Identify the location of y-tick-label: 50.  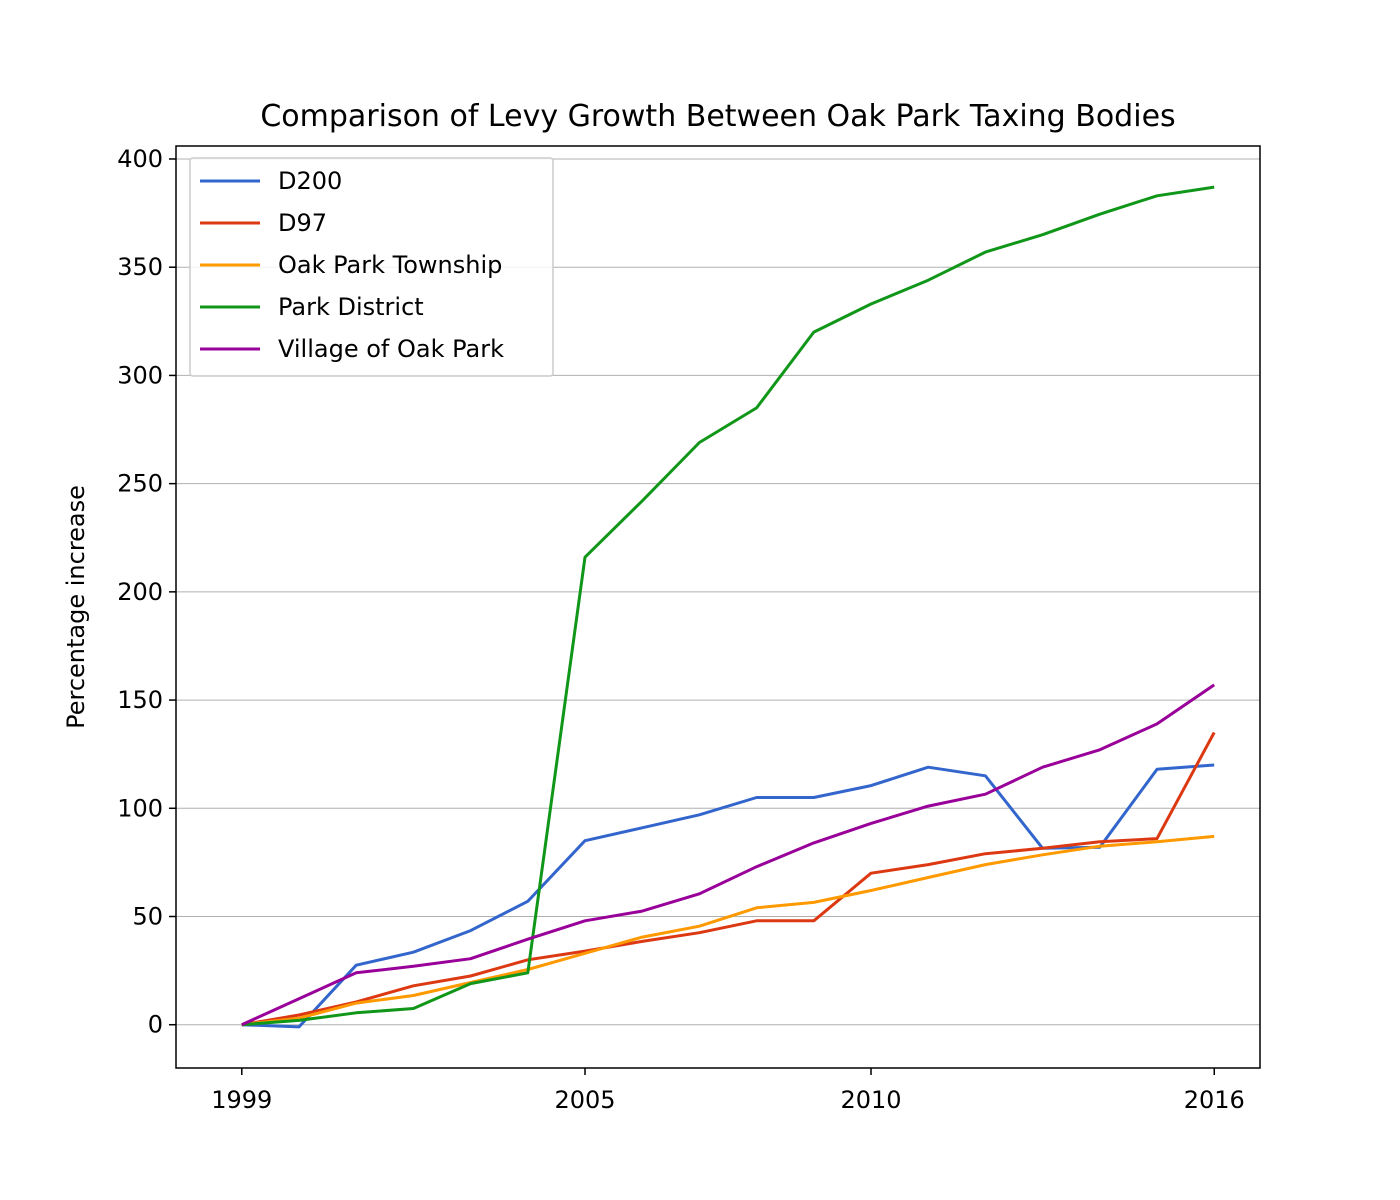
(147, 916).